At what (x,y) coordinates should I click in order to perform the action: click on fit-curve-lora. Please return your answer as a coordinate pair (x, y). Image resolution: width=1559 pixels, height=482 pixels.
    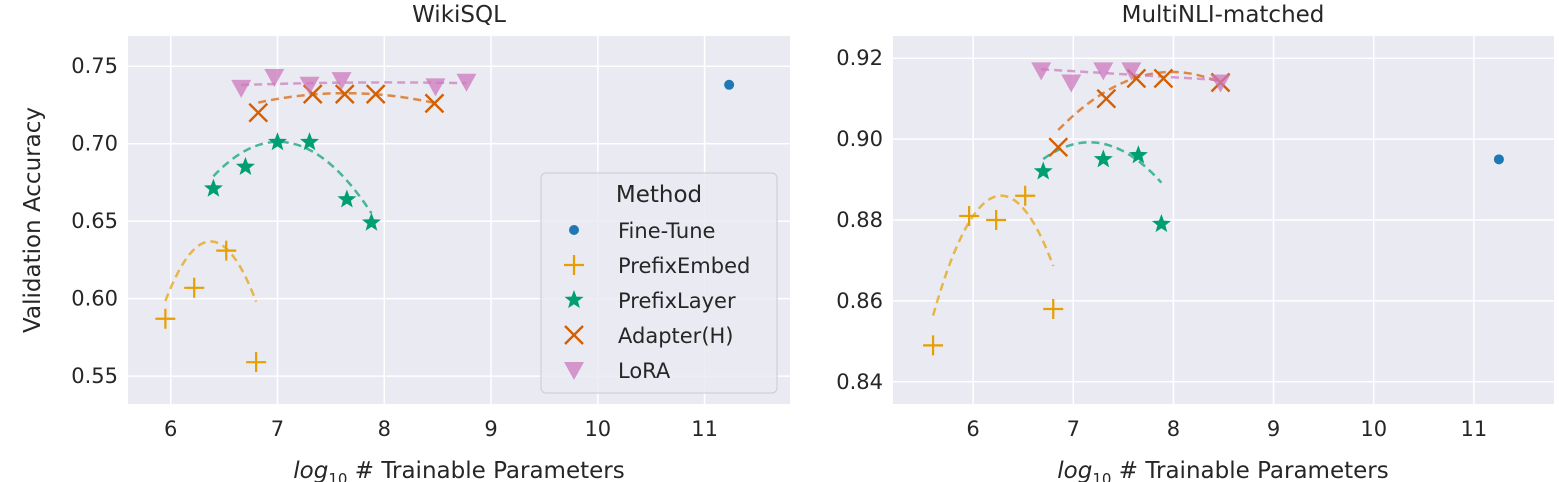
    Looking at the image, I should click on (1131, 74).